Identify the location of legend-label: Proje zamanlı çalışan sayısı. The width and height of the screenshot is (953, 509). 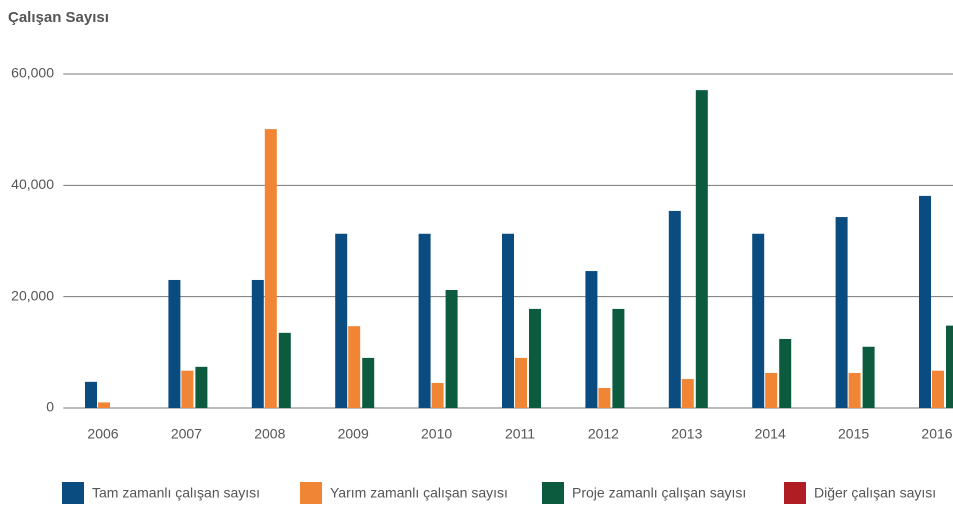
(659, 493).